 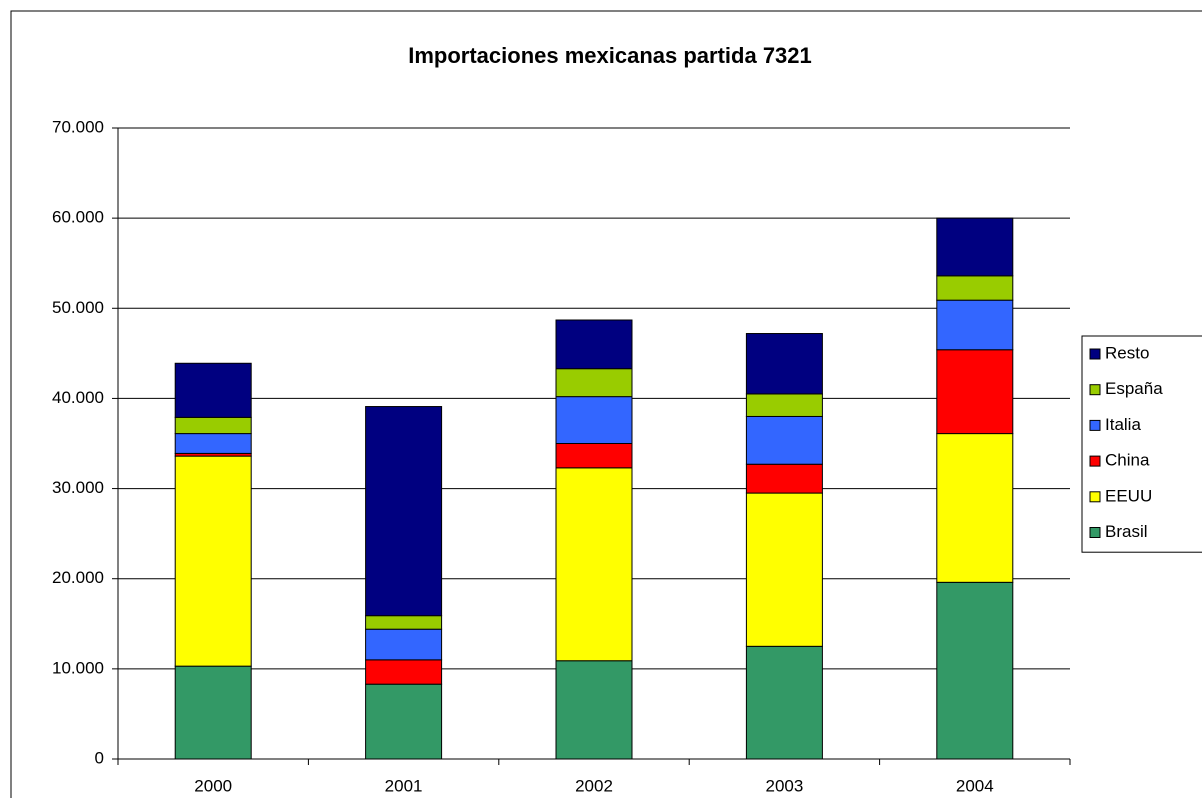 I want to click on y-tick-label: 50.000, so click(x=78, y=307).